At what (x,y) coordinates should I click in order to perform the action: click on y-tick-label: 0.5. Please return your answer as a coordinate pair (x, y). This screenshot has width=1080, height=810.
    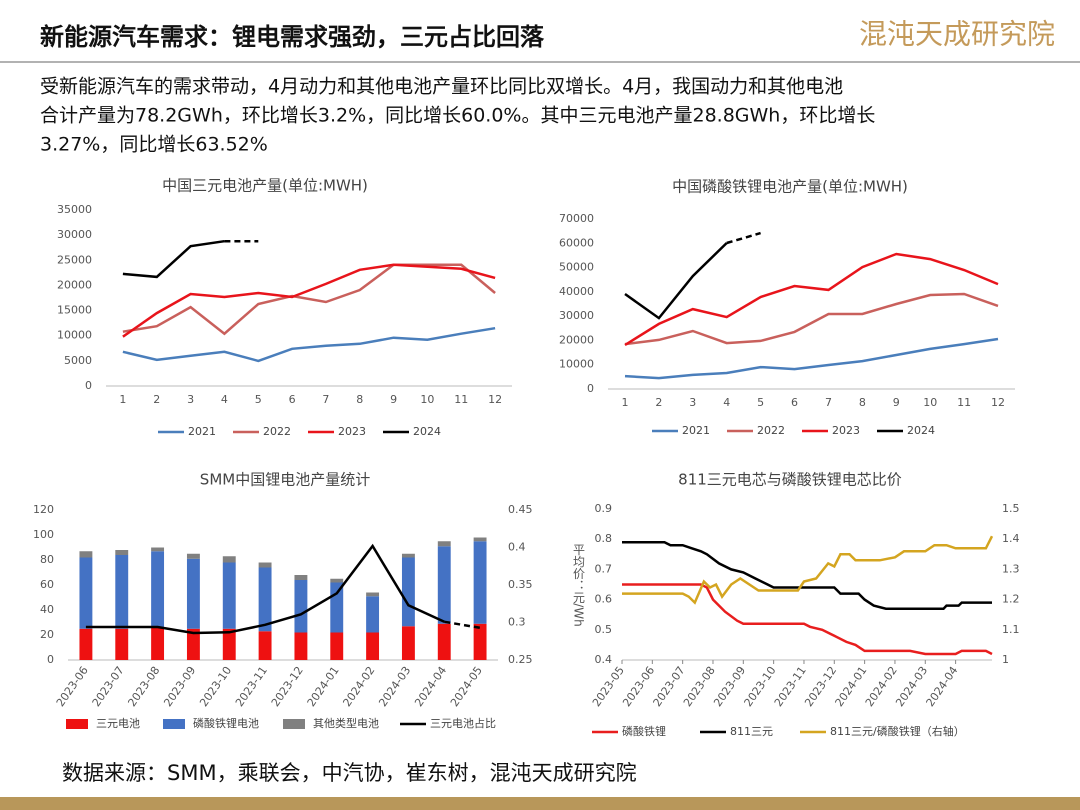
    Looking at the image, I should click on (604, 629).